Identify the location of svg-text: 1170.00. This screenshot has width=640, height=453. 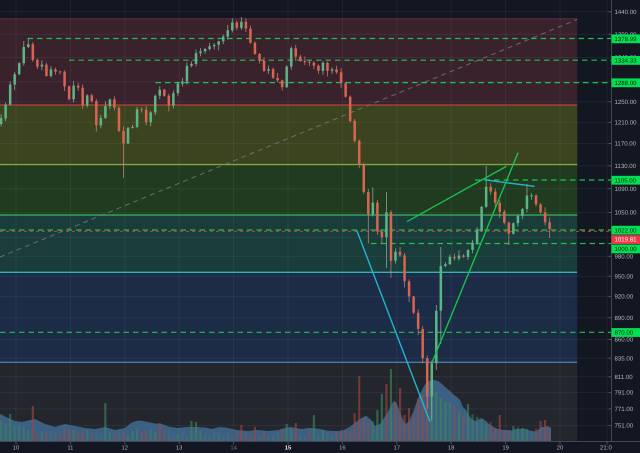
(626, 144).